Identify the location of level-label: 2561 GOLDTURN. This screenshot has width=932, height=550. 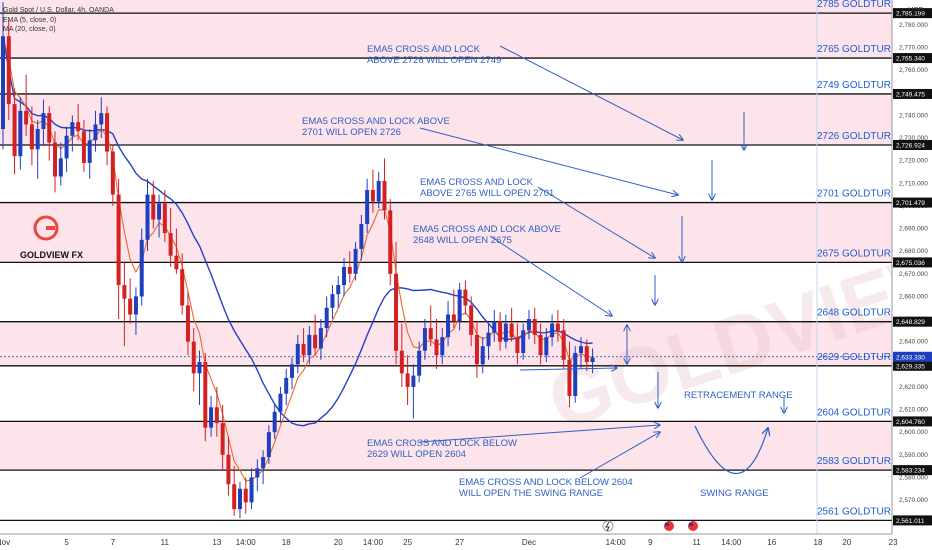
(857, 511).